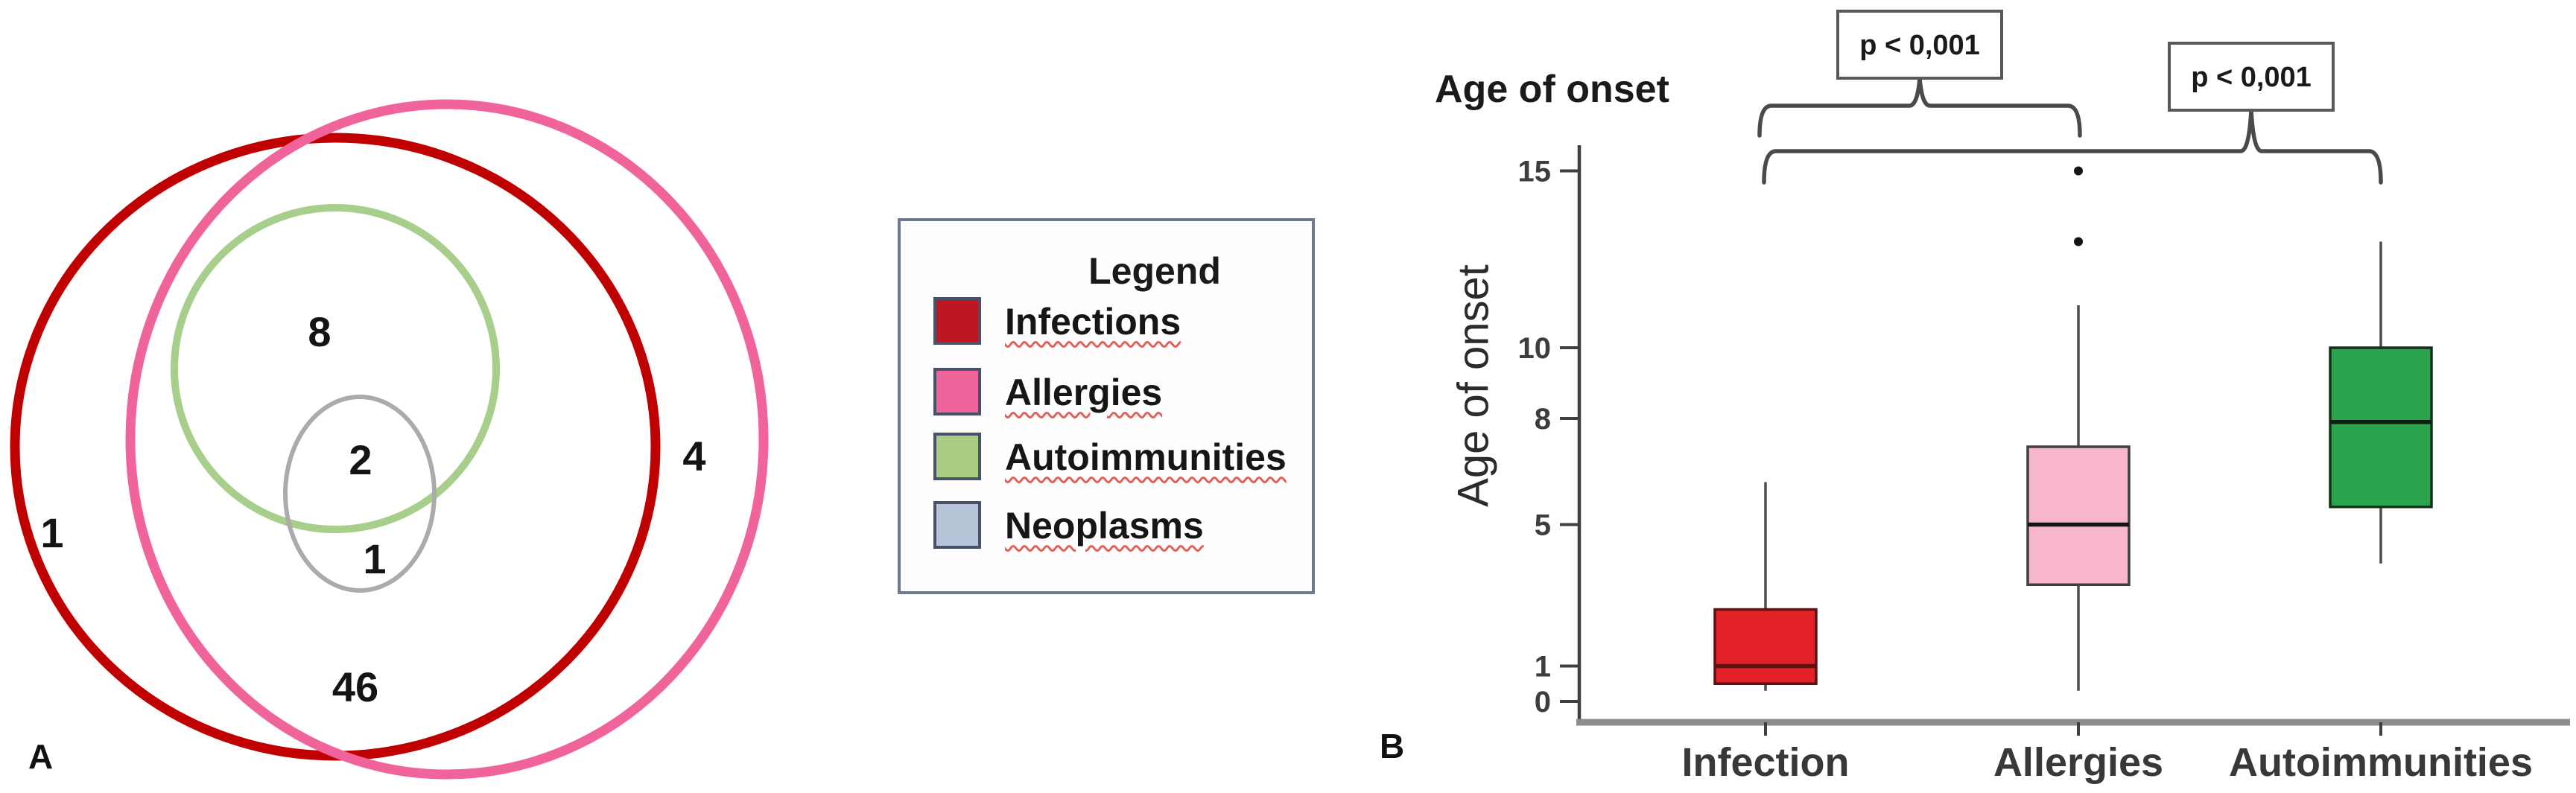 This screenshot has width=2576, height=793. I want to click on venn-count-allergies-only: 4, so click(694, 456).